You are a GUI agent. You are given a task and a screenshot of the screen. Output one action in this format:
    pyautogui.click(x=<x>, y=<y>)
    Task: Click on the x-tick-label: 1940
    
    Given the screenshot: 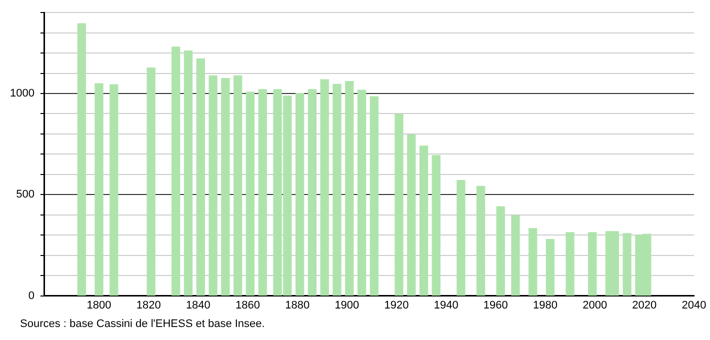 What is the action you would take?
    pyautogui.click(x=446, y=305)
    